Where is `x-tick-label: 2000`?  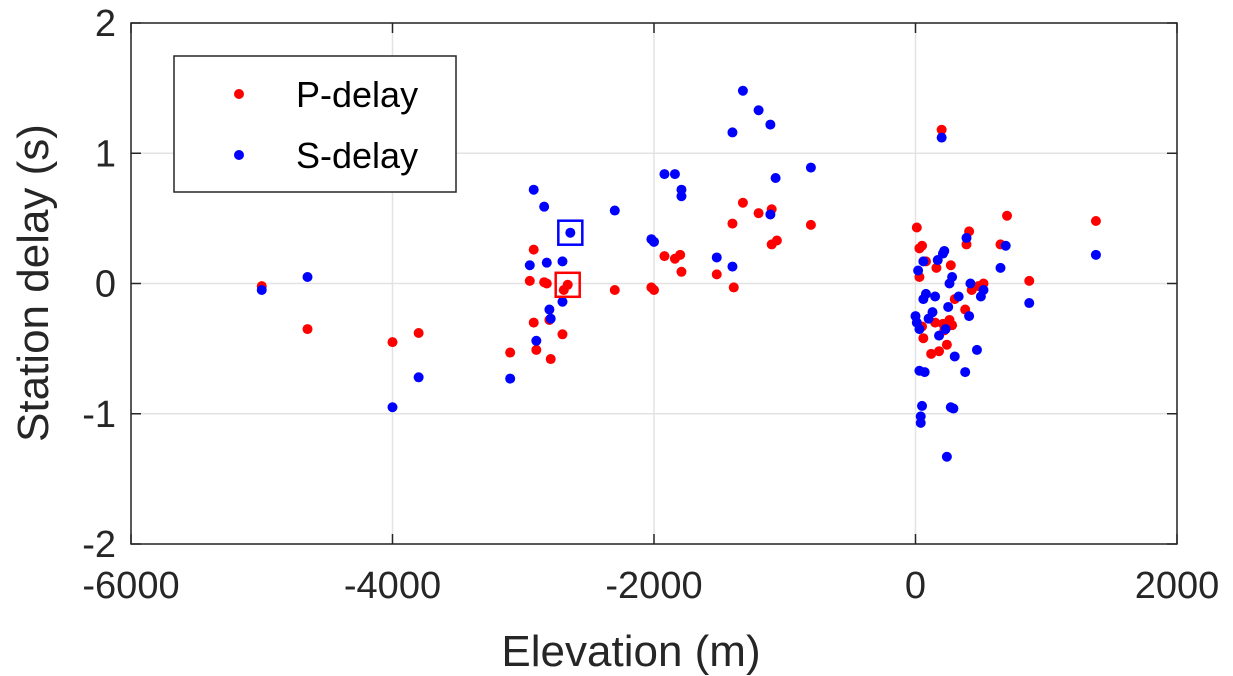 x-tick-label: 2000 is located at coordinates (1177, 586).